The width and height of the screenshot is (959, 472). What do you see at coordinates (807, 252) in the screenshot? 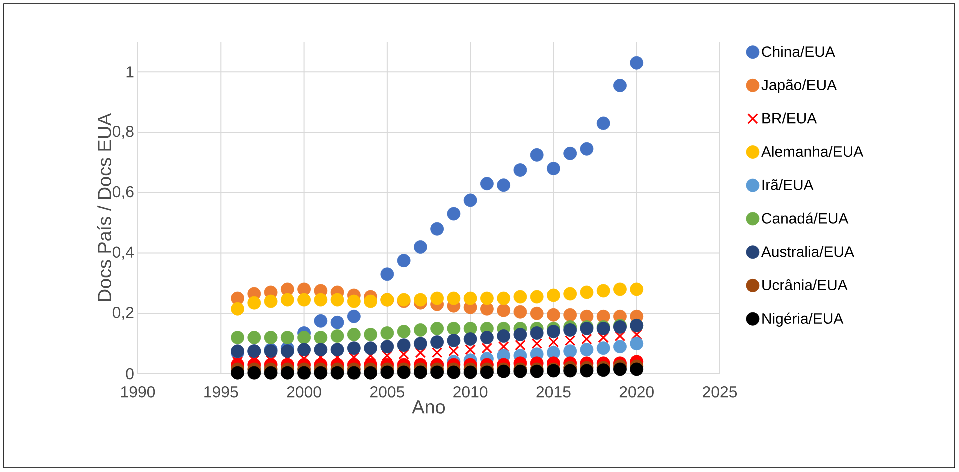
I see `legend-label: Australia/EUA` at bounding box center [807, 252].